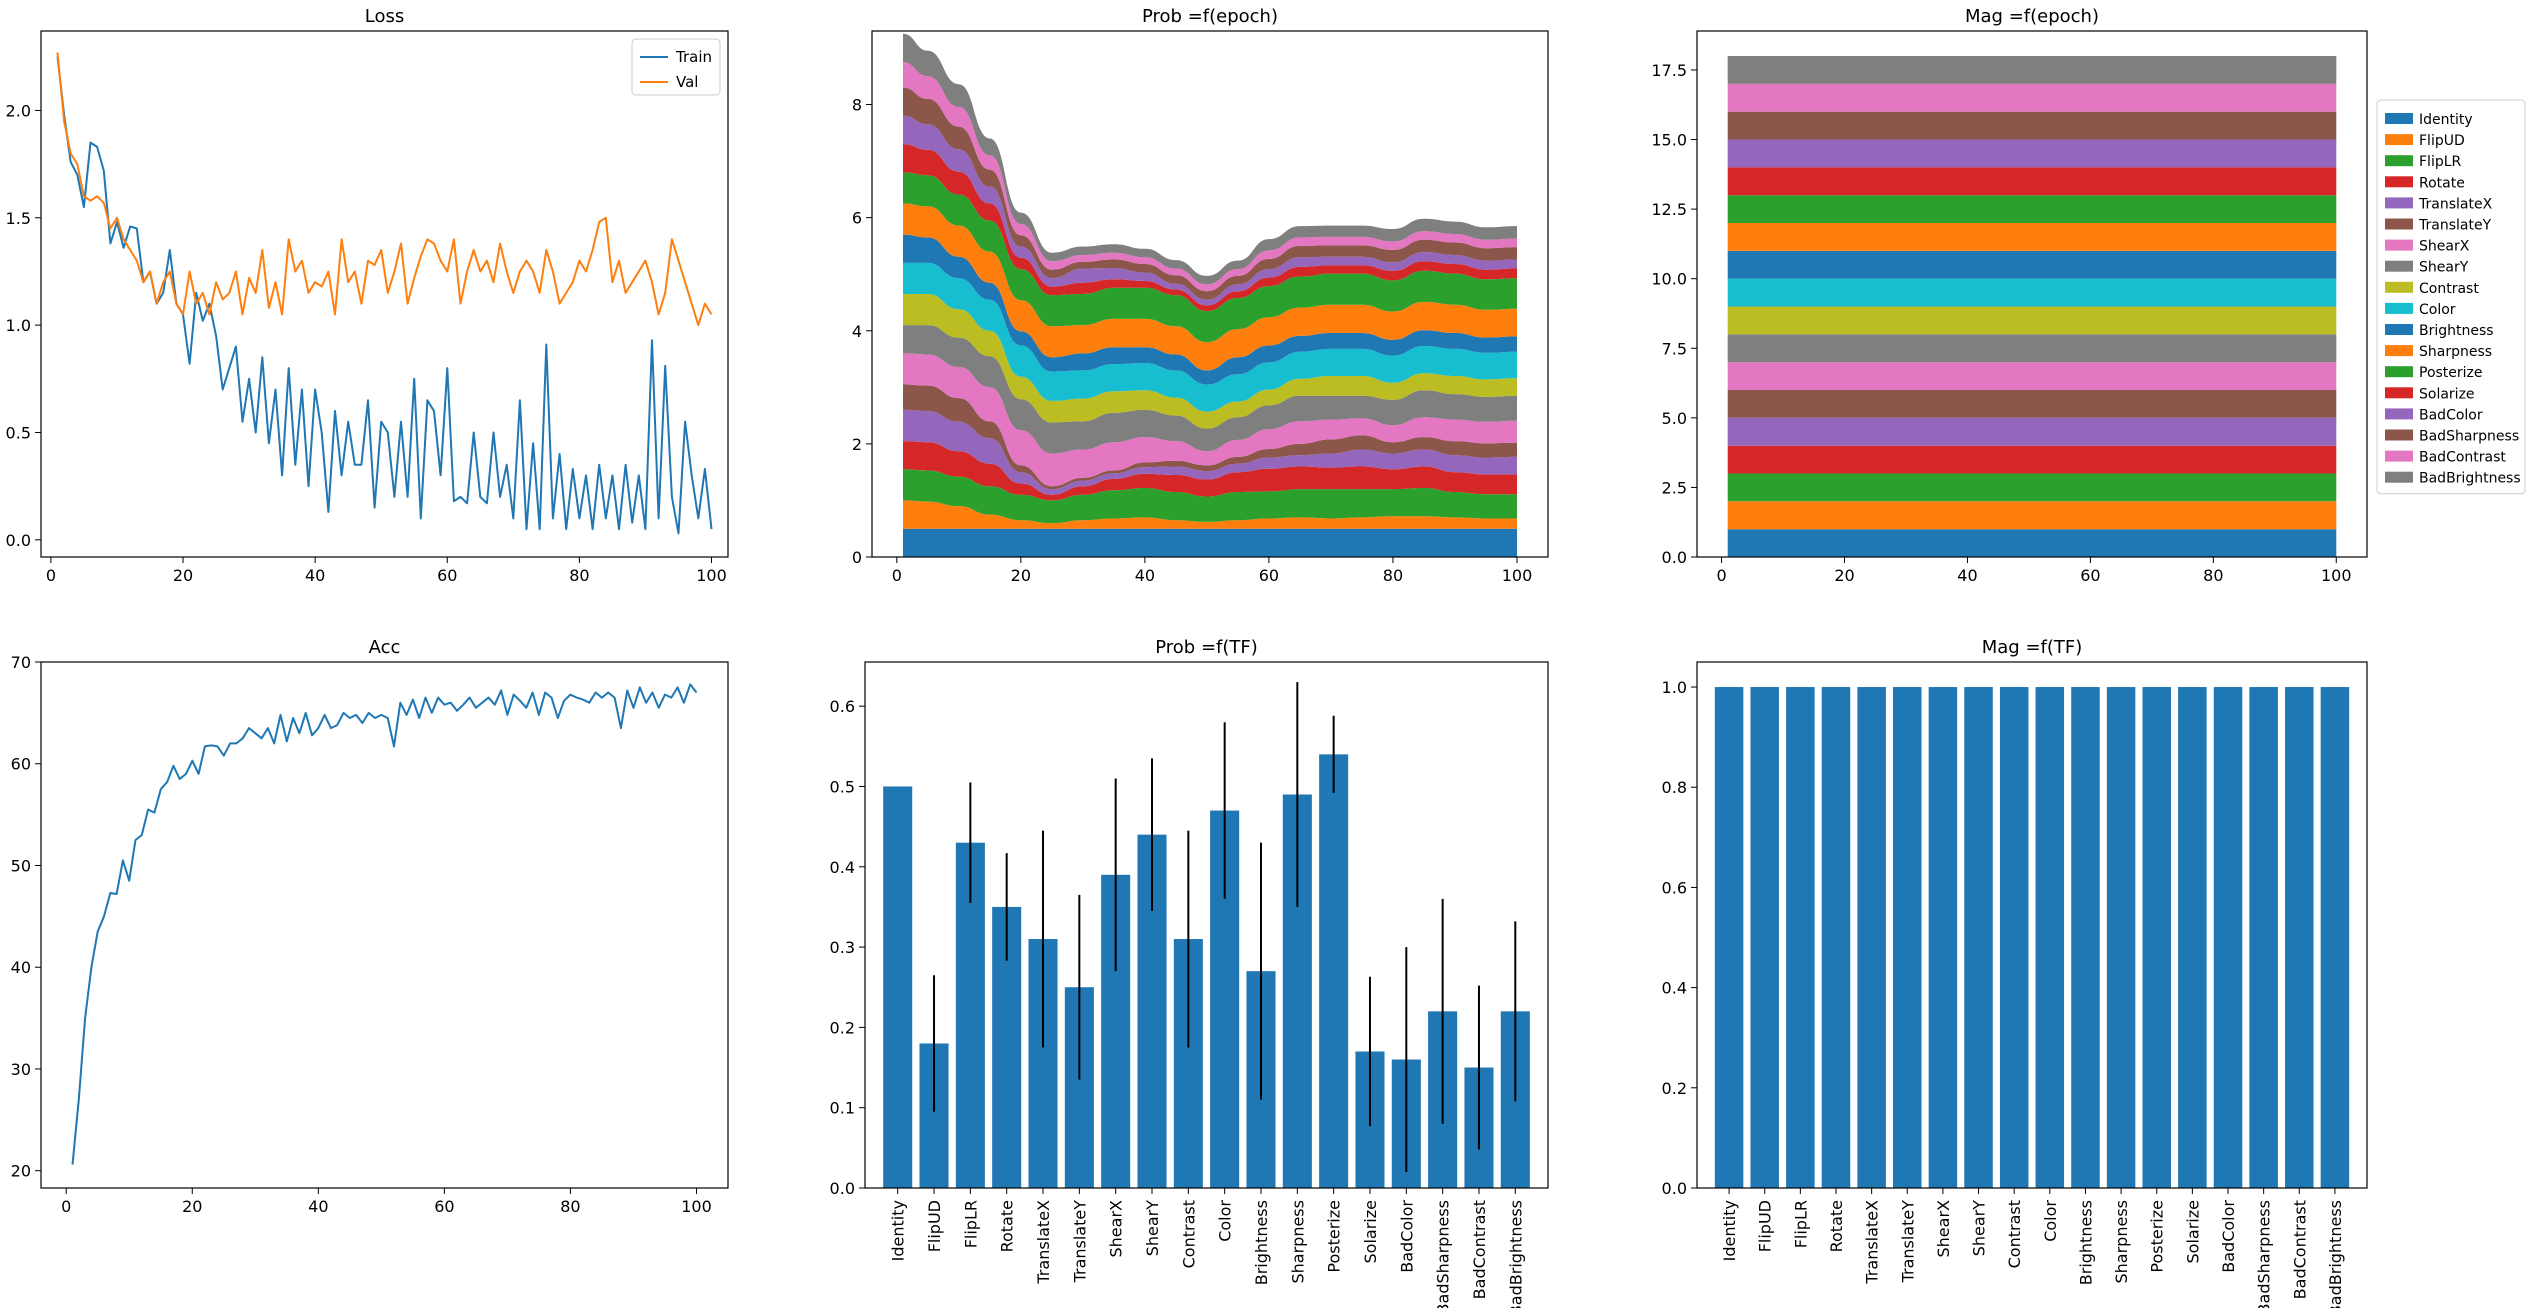  I want to click on legend: Train Val, so click(676, 67).